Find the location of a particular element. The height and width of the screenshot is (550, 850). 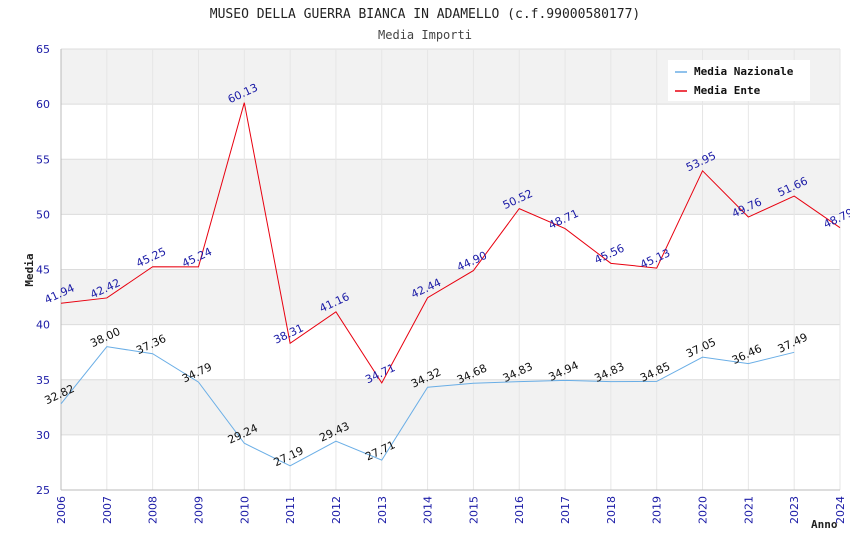

x-tick-label: 2023 is located at coordinates (794, 510).